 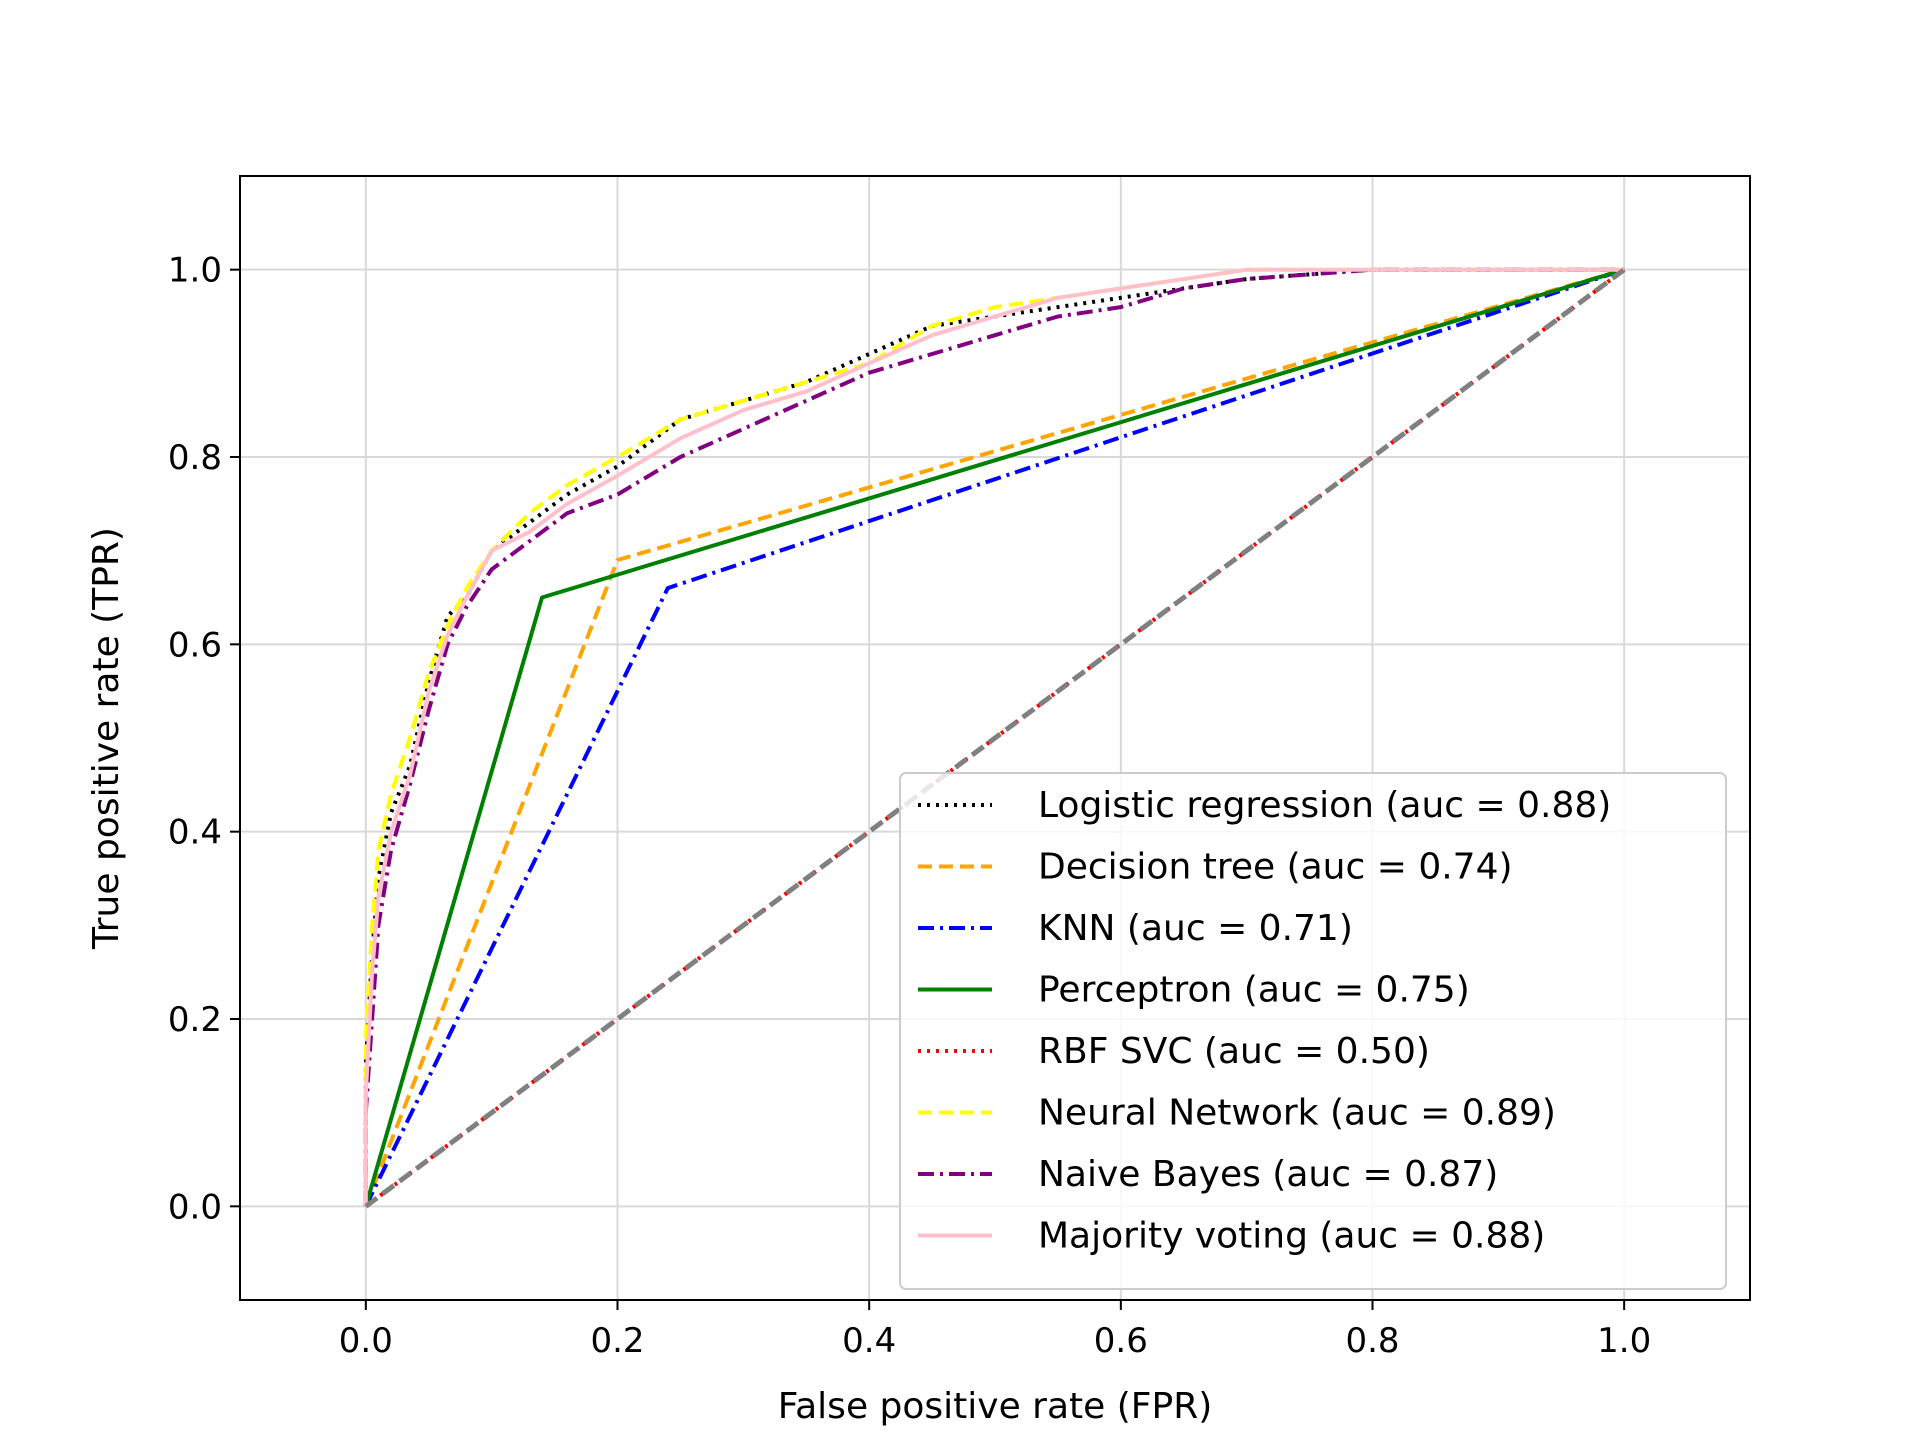 I want to click on x-axis-label: False positive rate (FPR), so click(x=995, y=1406).